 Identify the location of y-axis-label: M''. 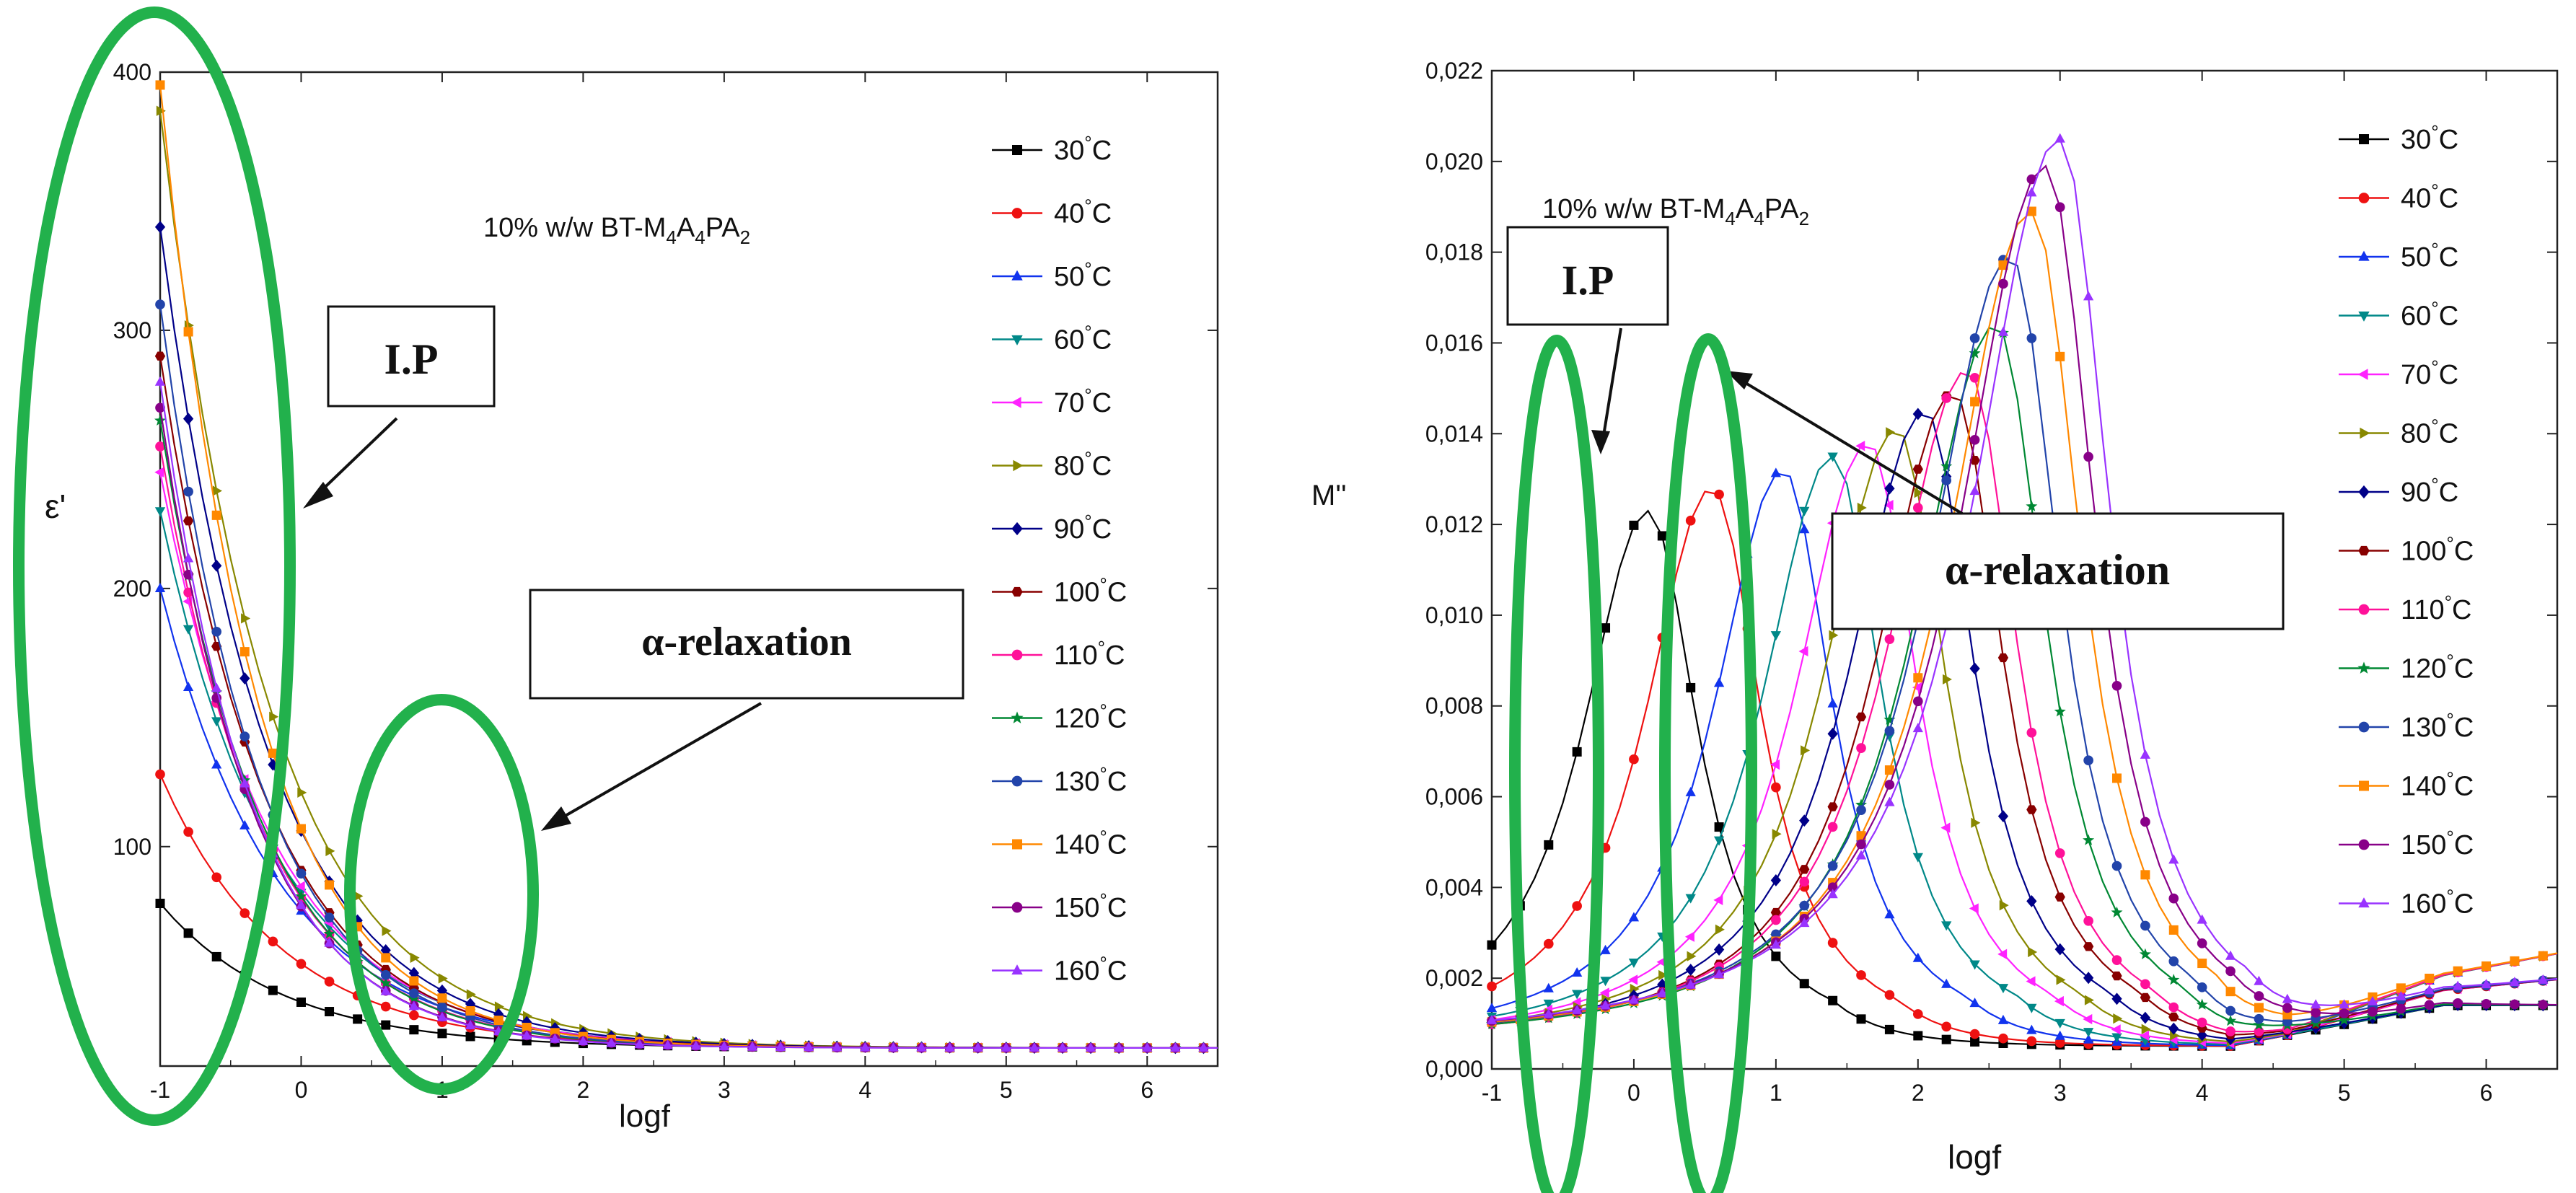
(1329, 495).